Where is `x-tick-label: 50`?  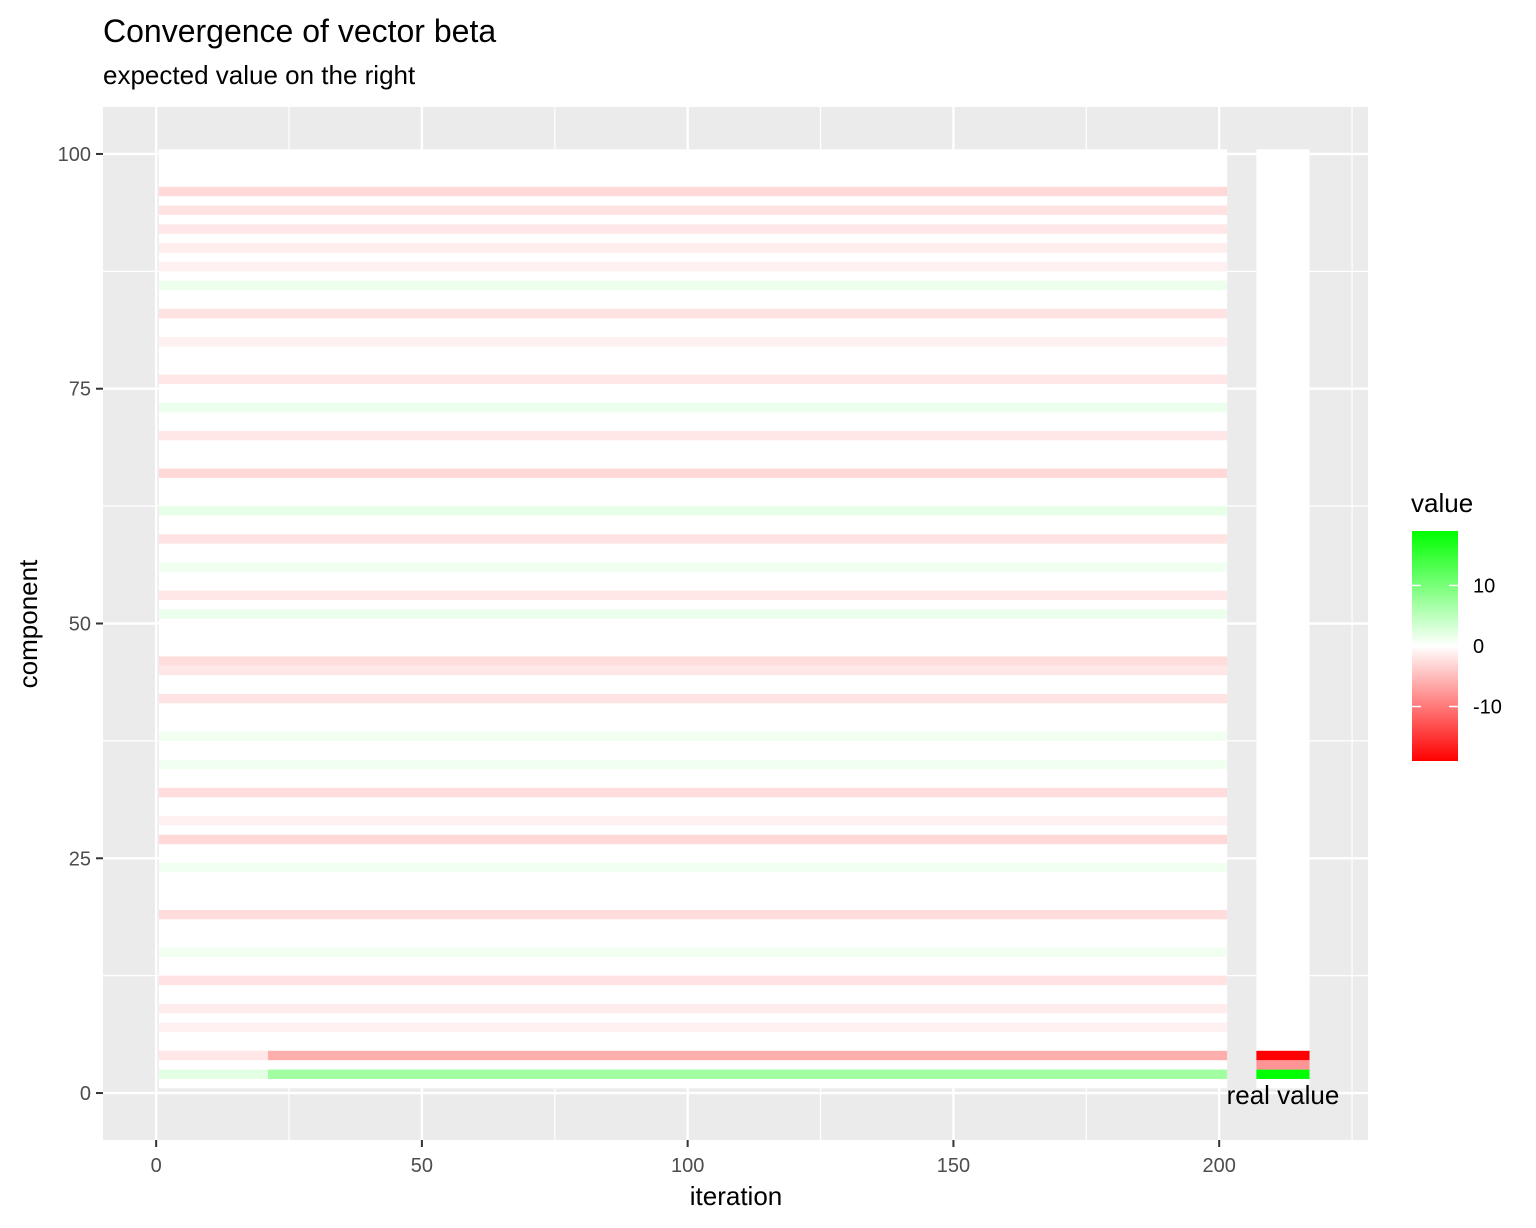 x-tick-label: 50 is located at coordinates (422, 1166).